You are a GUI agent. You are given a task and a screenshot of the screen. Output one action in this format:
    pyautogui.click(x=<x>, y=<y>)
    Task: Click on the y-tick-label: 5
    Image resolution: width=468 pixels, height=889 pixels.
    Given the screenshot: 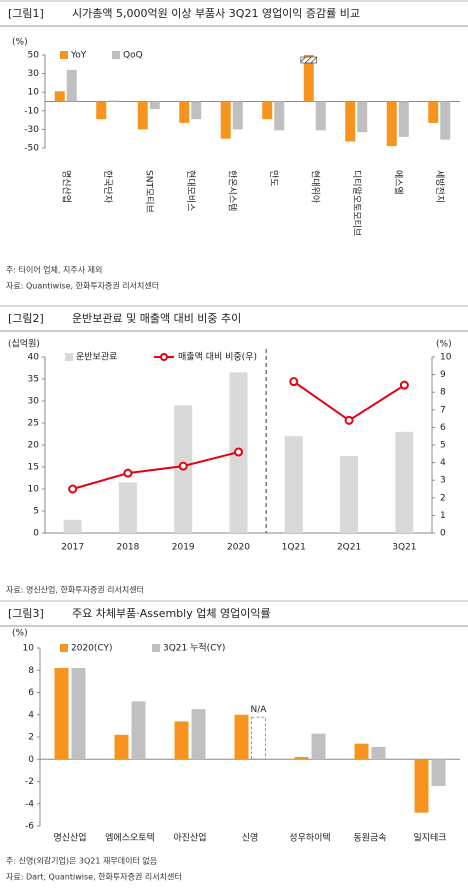 What is the action you would take?
    pyautogui.click(x=36, y=512)
    